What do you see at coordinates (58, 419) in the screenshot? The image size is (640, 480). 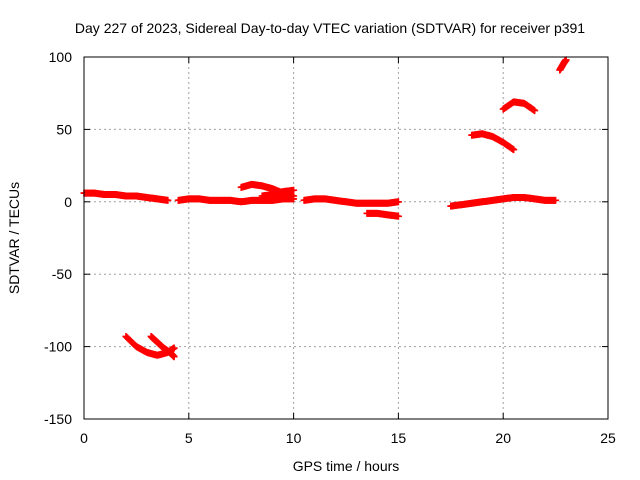 I see `y-tick-label: -150` at bounding box center [58, 419].